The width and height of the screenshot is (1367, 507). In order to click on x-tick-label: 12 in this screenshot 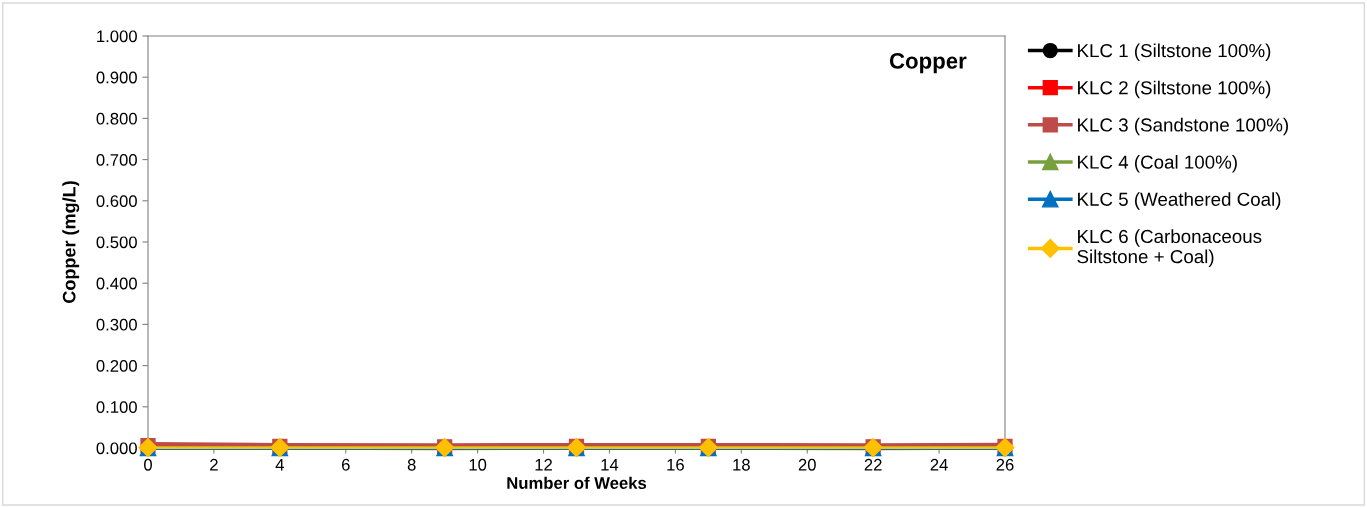, I will do `click(543, 464)`.